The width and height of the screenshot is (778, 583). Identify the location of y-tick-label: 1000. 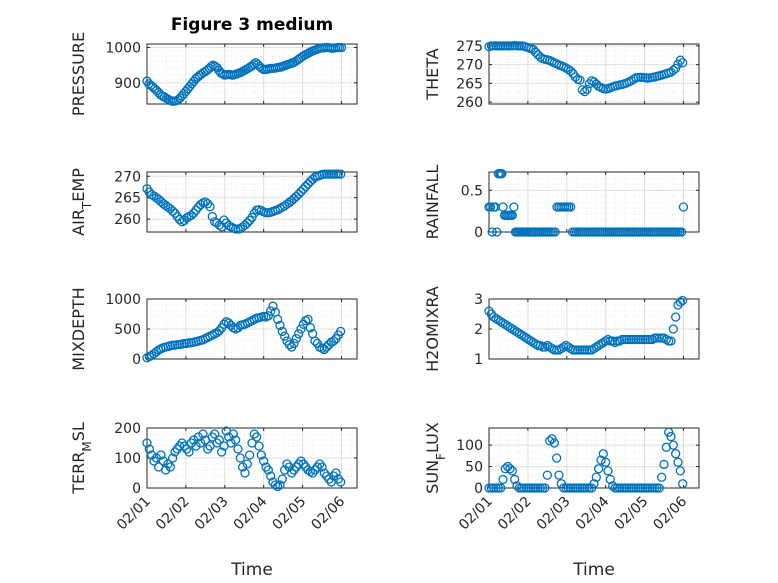
(123, 300).